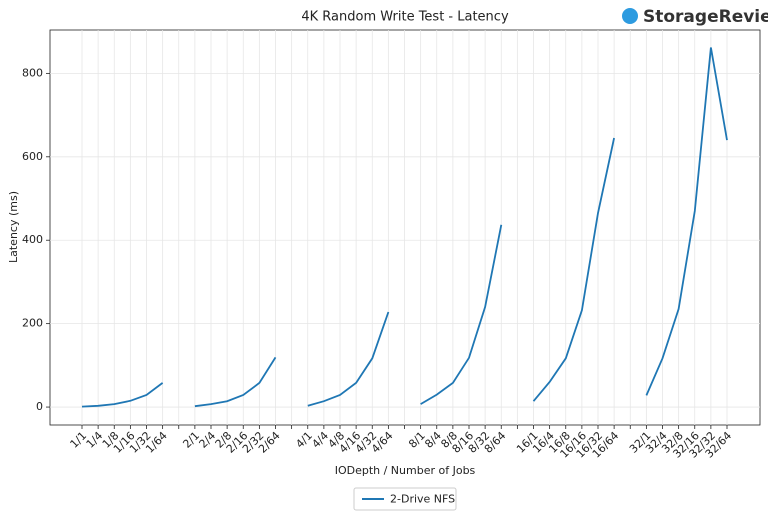 Image resolution: width=768 pixels, height=517 pixels. Describe the element at coordinates (405, 470) in the screenshot. I see `x-axis-label: IODepth / Number of Jobs` at that location.